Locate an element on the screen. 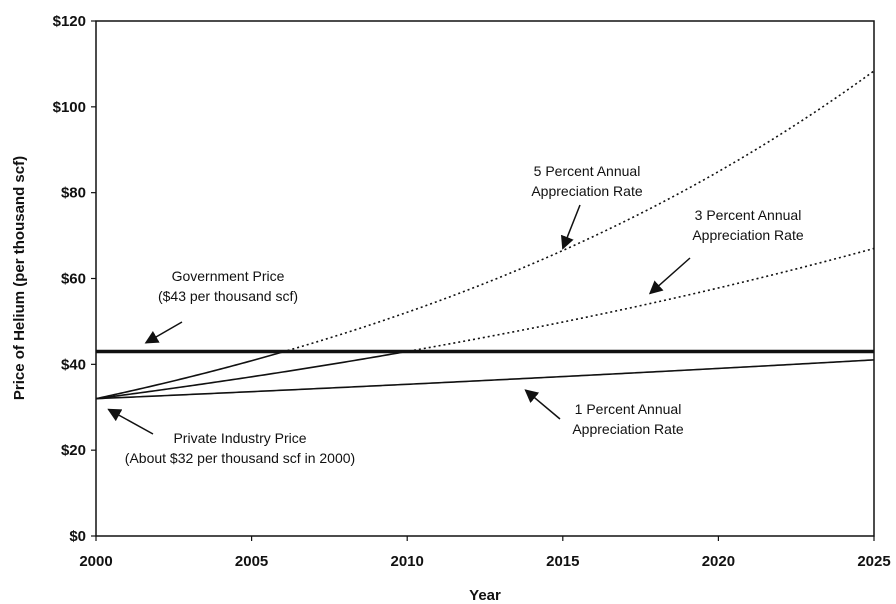 The height and width of the screenshot is (604, 896). annotation-text: 3 Percent Annual is located at coordinates (748, 215).